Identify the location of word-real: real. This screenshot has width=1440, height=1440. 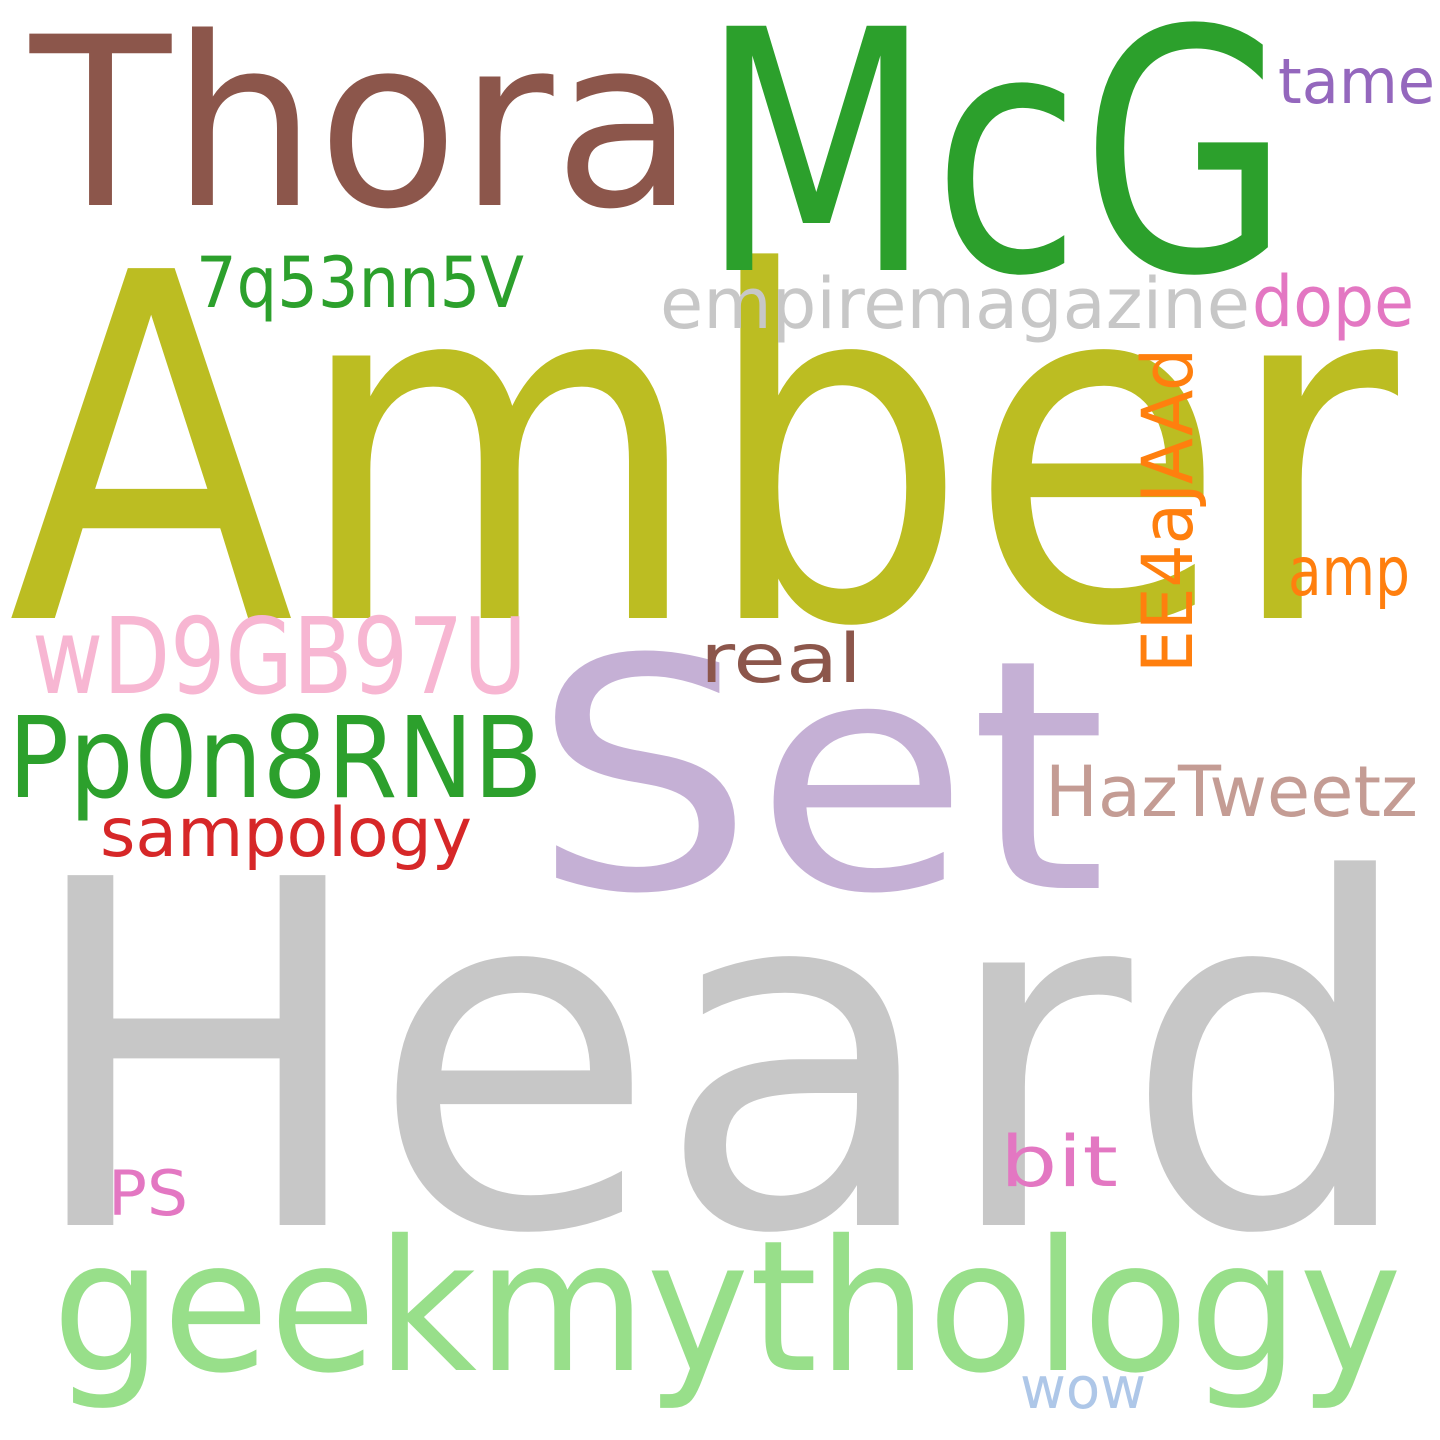
(781, 659).